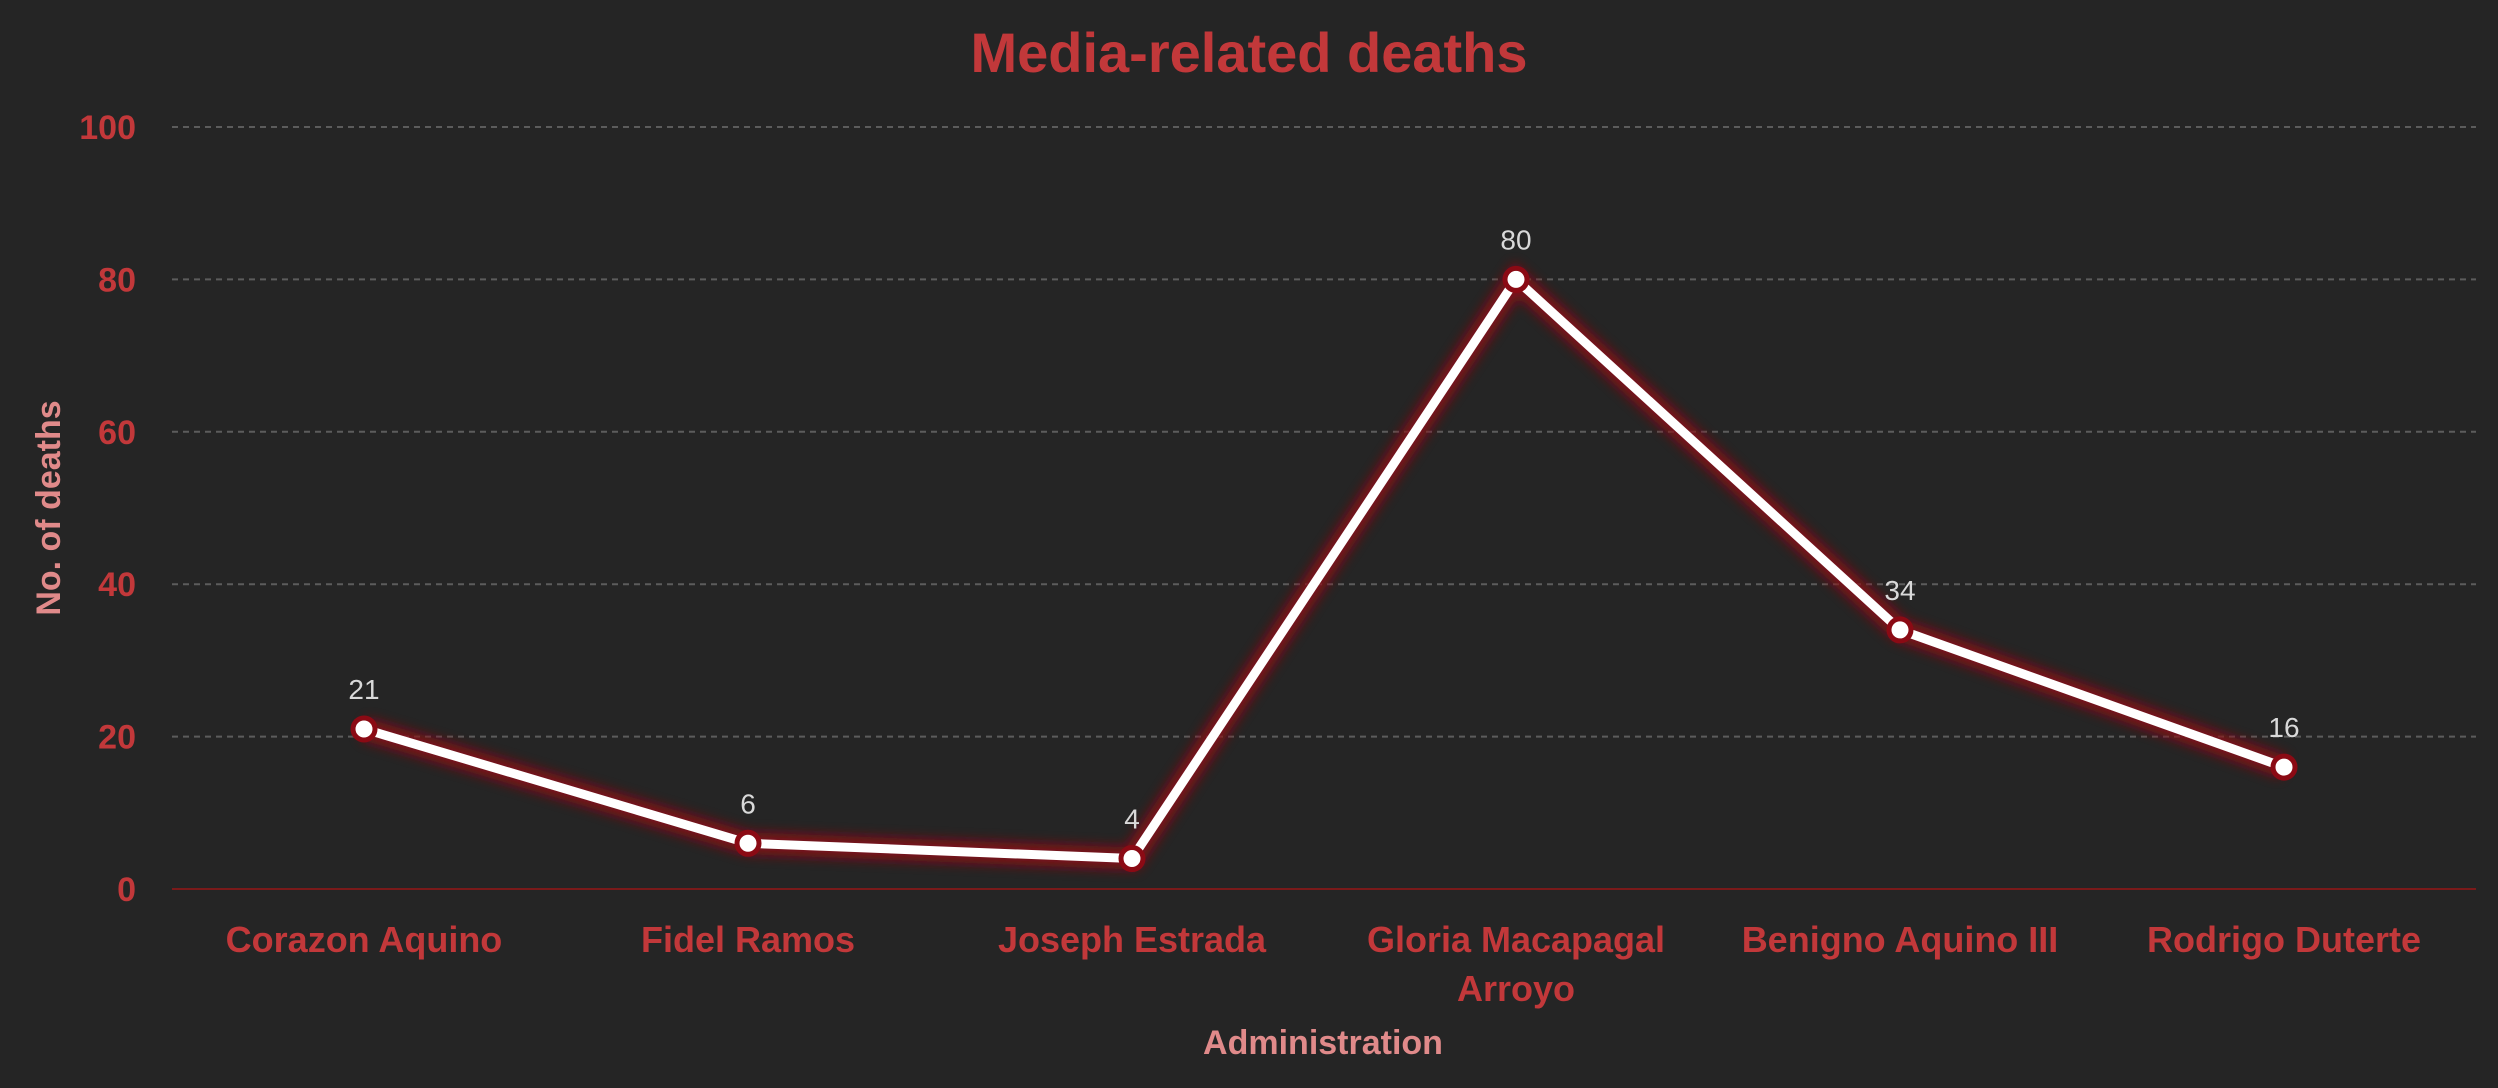 Image resolution: width=2498 pixels, height=1088 pixels. What do you see at coordinates (117, 433) in the screenshot?
I see `y-tick-label: 60` at bounding box center [117, 433].